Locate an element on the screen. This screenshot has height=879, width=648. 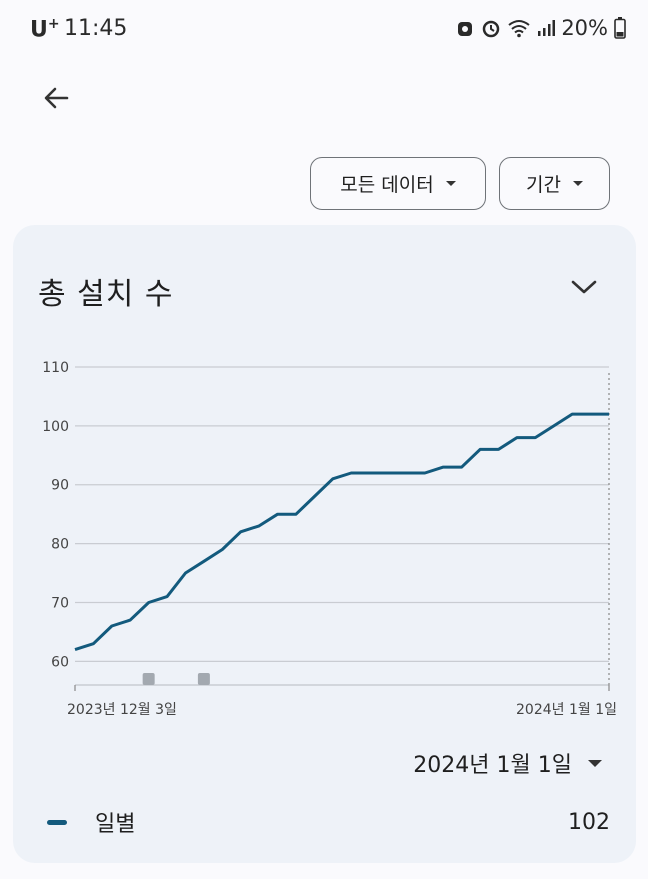
carrier-label: U+ is located at coordinates (45, 29).